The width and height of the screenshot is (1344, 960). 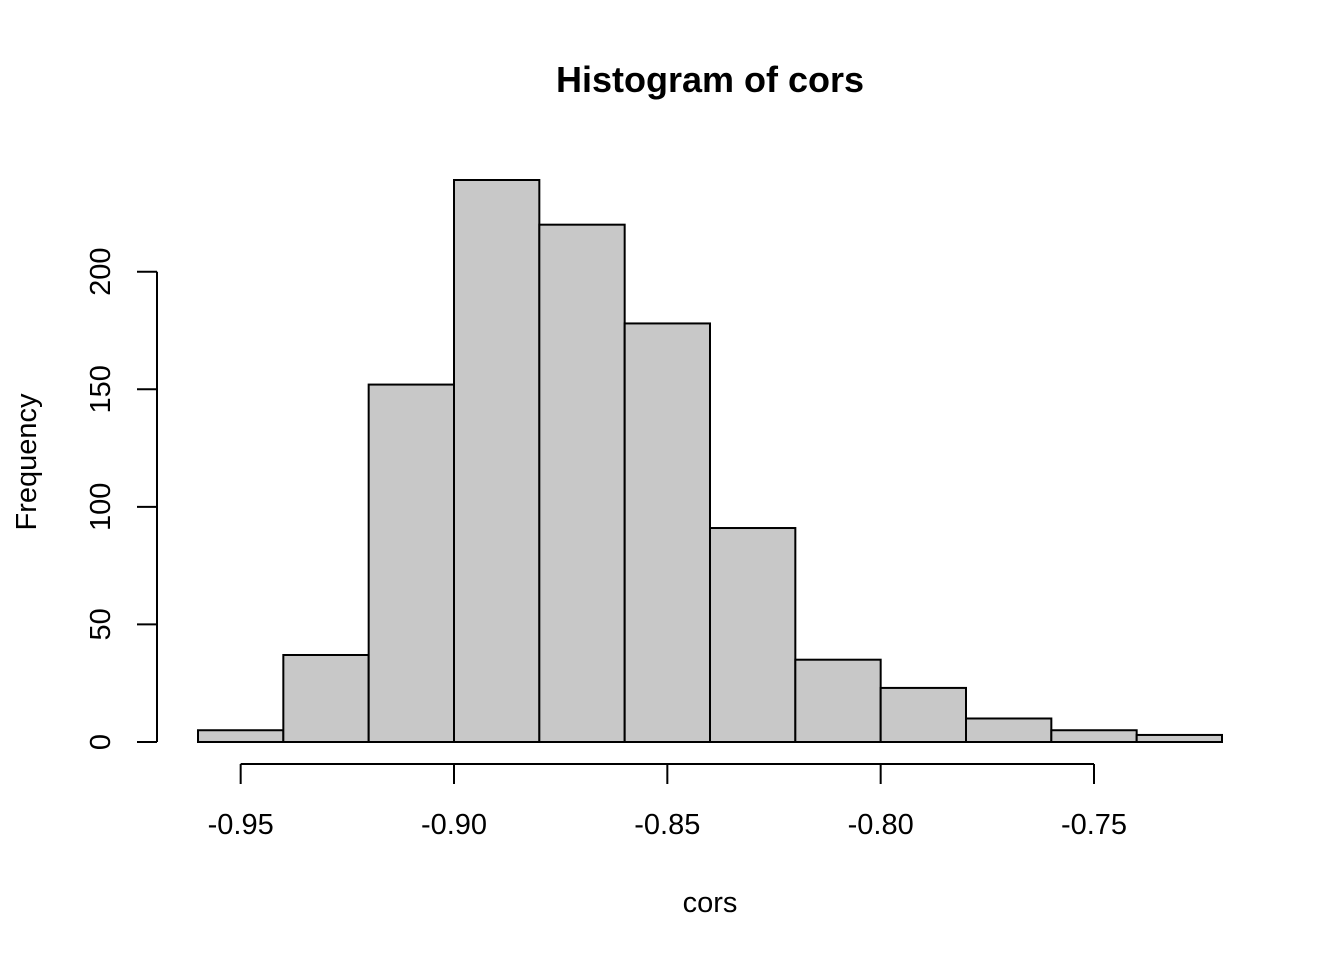 I want to click on x-tick-label: -0.90, so click(x=454, y=825).